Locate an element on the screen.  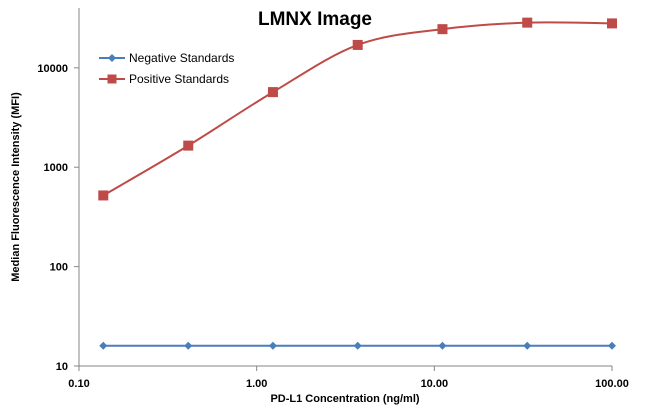
legend-label-positive: Positive Standards is located at coordinates (179, 79).